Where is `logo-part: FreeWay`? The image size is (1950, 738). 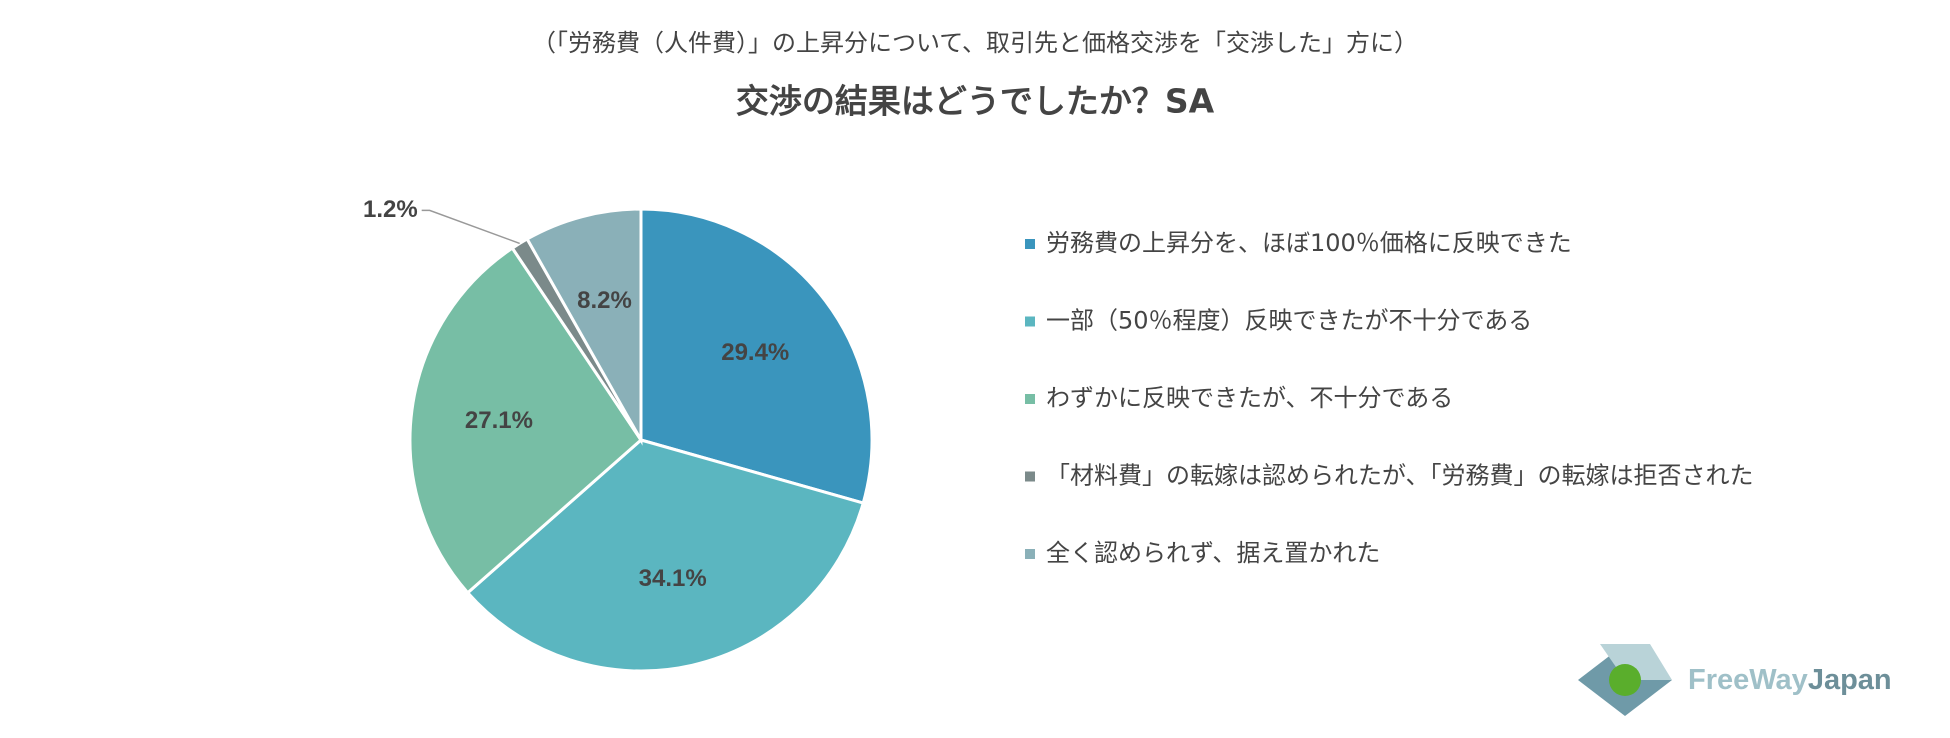
logo-part: FreeWay is located at coordinates (1748, 680).